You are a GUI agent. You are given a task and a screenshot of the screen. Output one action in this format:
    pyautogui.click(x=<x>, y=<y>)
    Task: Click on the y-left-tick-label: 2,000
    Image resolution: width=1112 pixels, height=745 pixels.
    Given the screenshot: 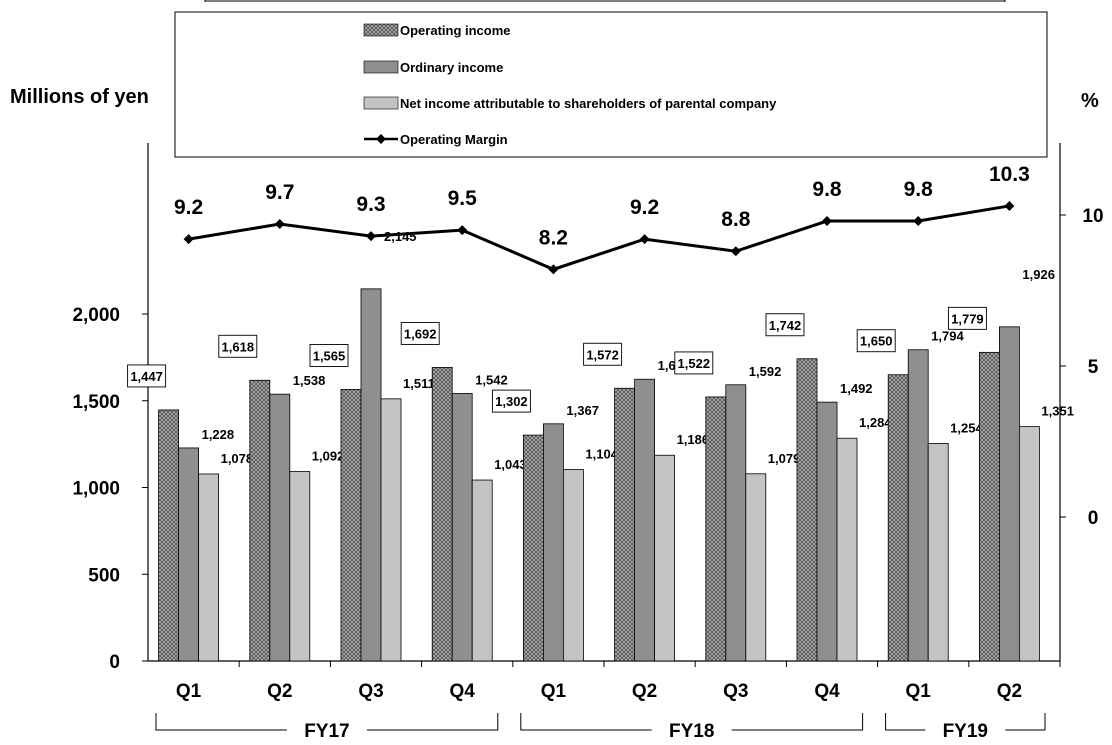 What is the action you would take?
    pyautogui.click(x=96, y=315)
    